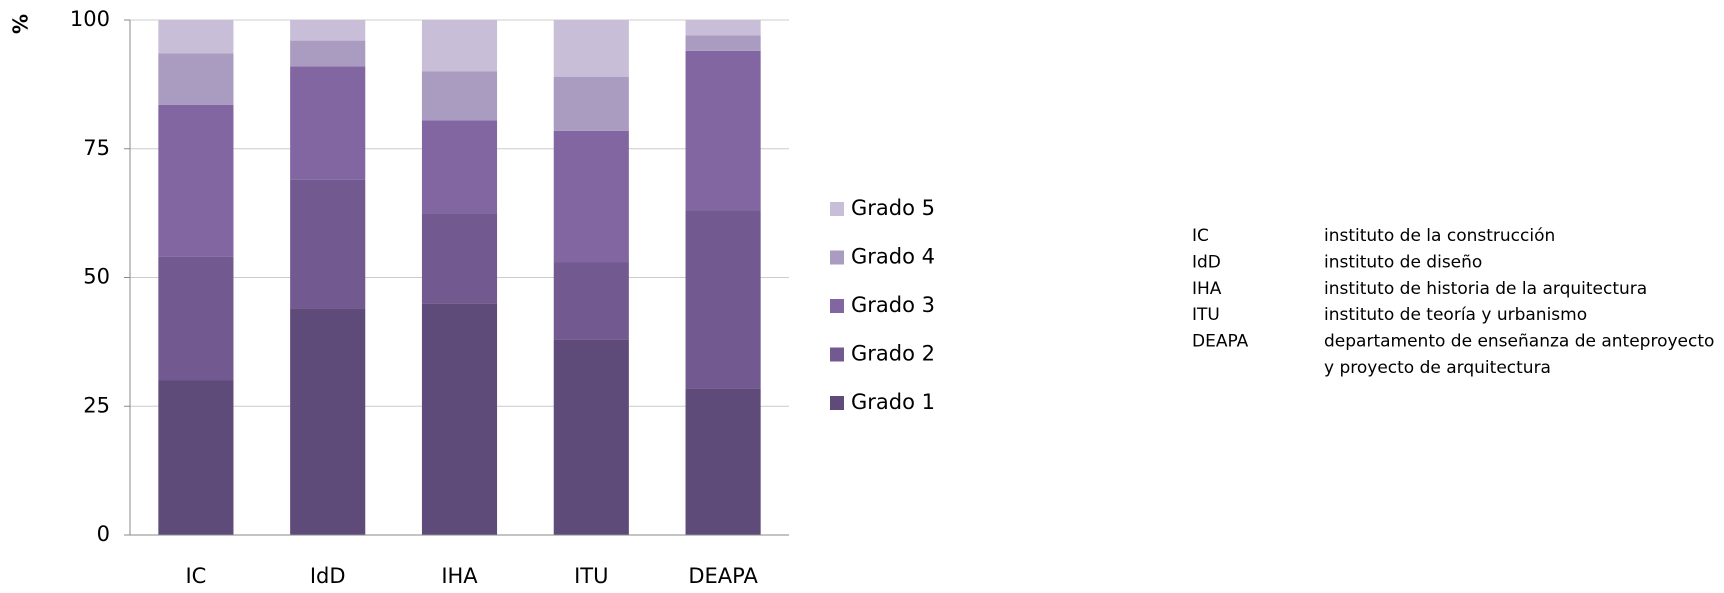 This screenshot has height=593, width=1724. What do you see at coordinates (1206, 262) in the screenshot?
I see `glossary-abbr: IdD` at bounding box center [1206, 262].